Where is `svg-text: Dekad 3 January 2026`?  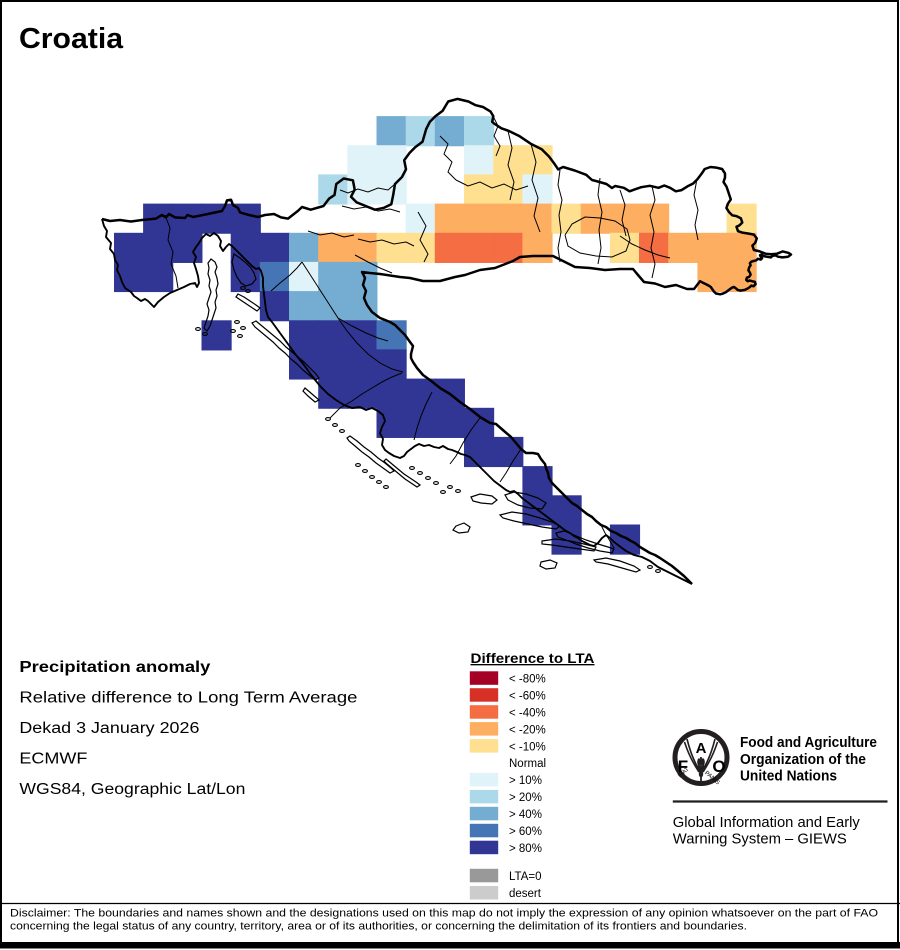 svg-text: Dekad 3 January 2026 is located at coordinates (109, 728).